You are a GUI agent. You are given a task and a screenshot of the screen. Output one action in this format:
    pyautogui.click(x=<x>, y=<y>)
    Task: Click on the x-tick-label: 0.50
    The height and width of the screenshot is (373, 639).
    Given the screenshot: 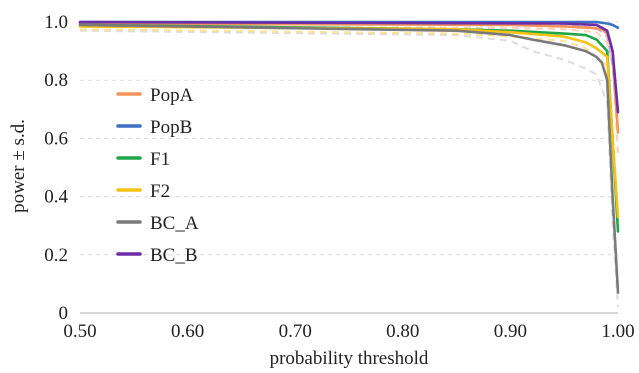 What is the action you would take?
    pyautogui.click(x=79, y=331)
    